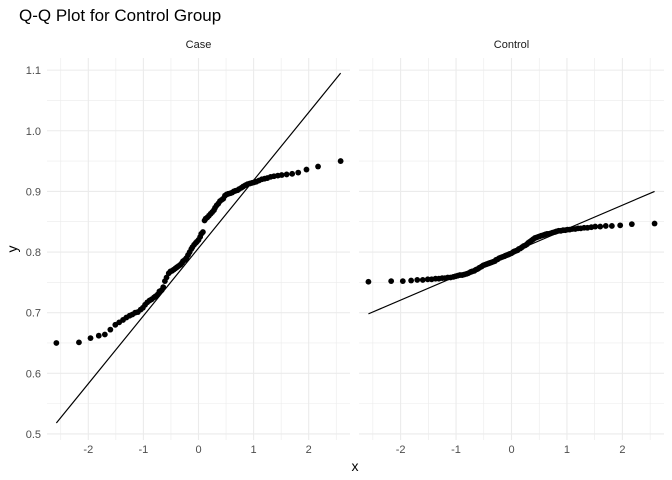 The image size is (672, 480). What do you see at coordinates (12, 249) in the screenshot?
I see `y-axis-title: y` at bounding box center [12, 249].